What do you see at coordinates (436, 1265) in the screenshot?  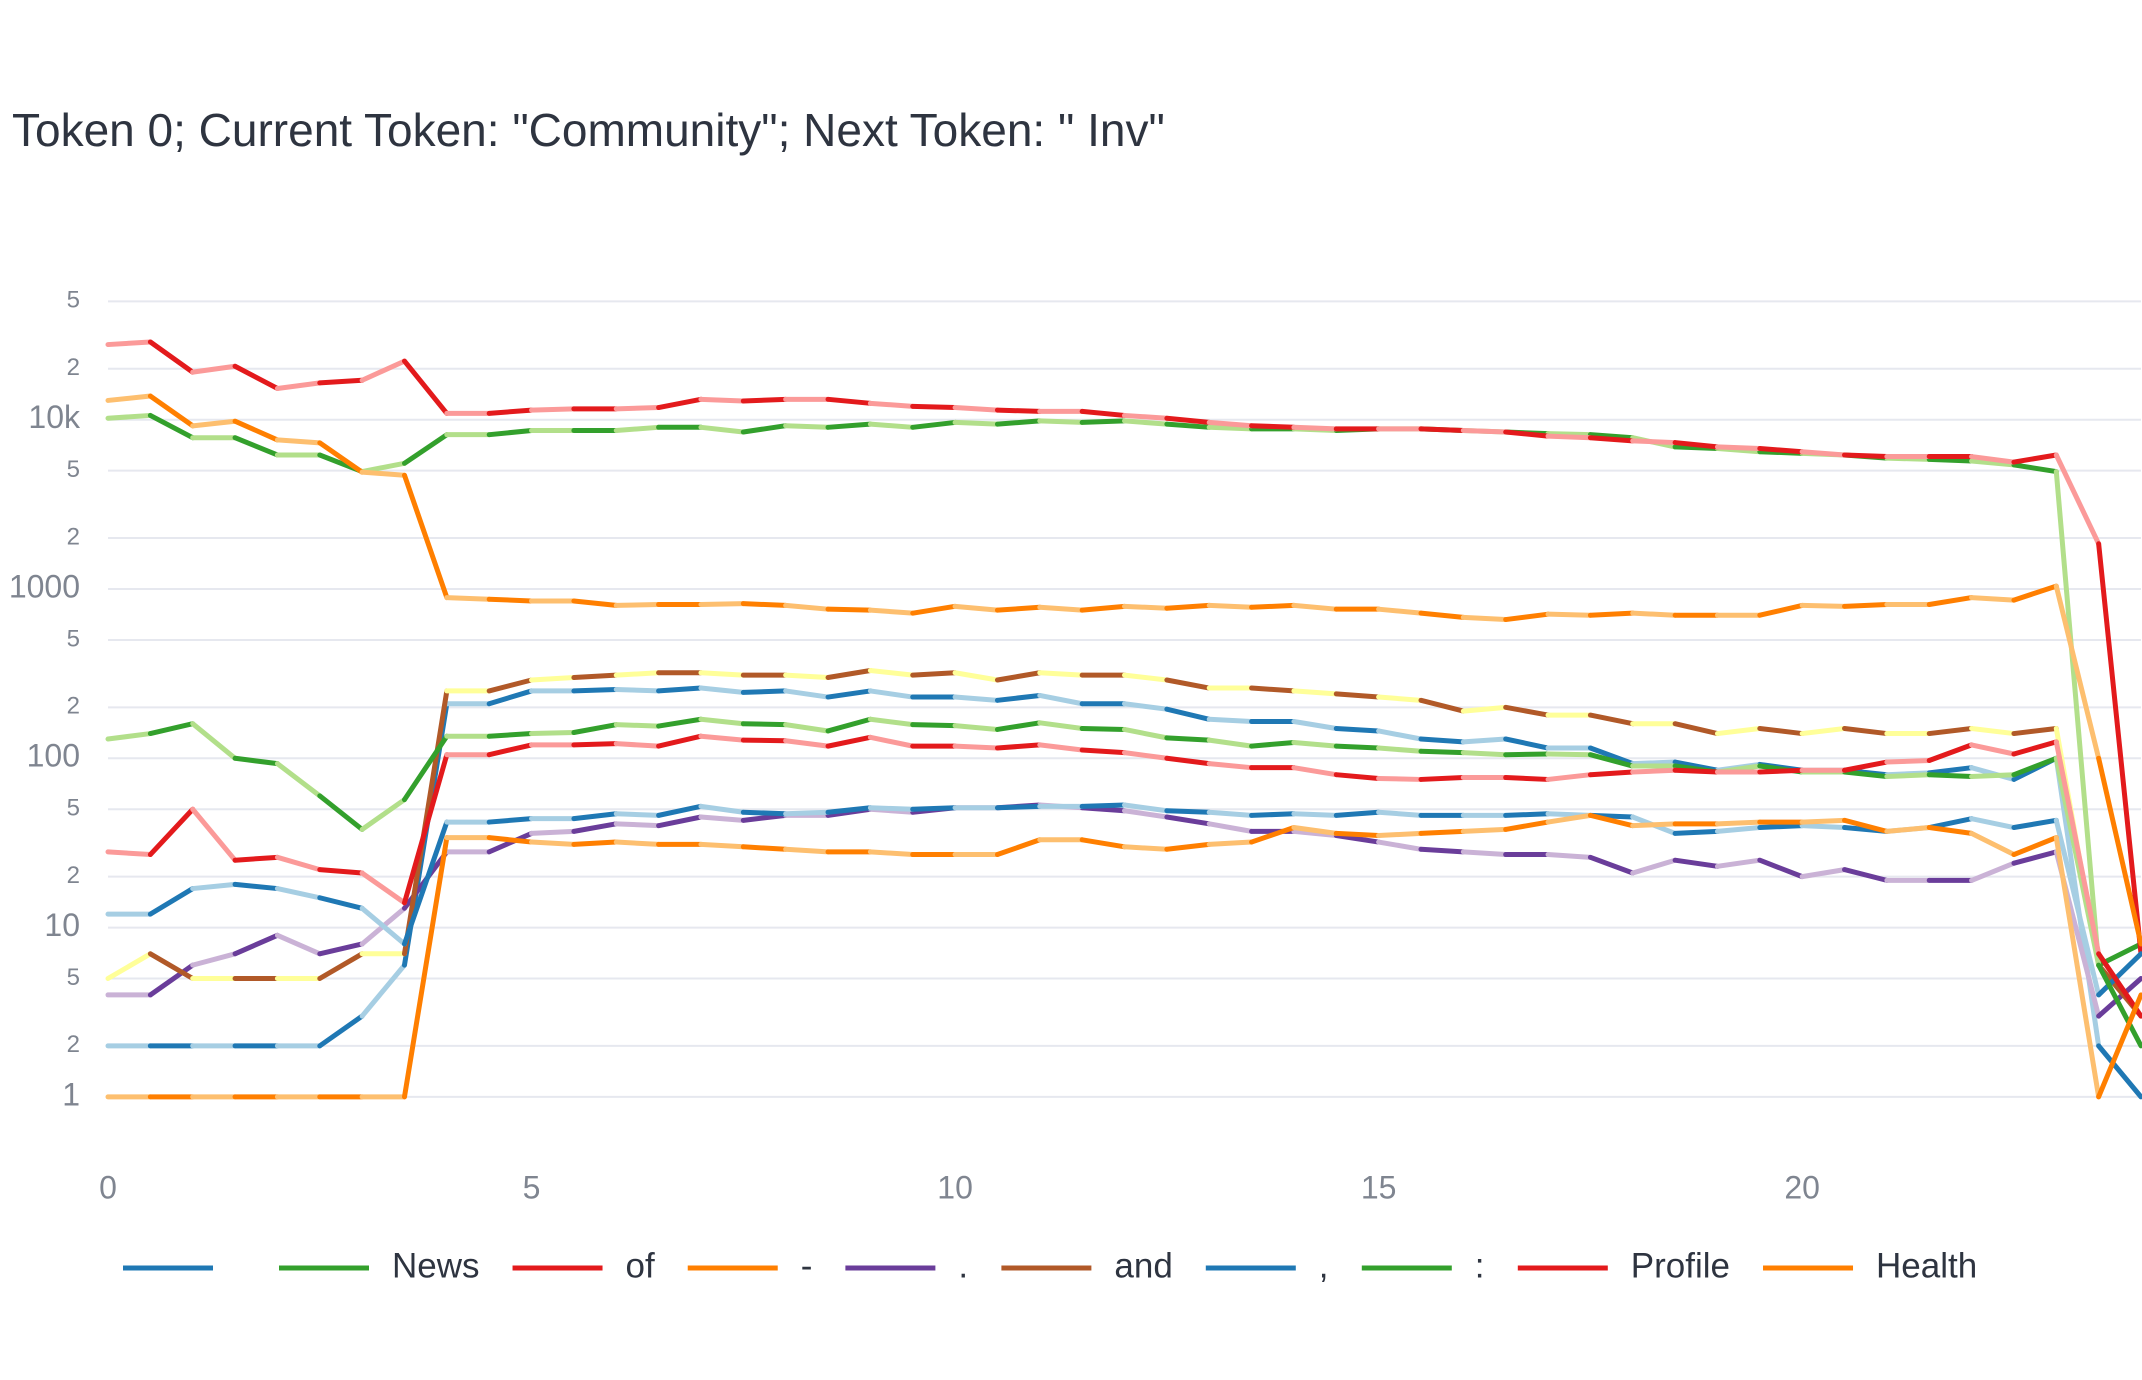 I see `legend-label: News` at bounding box center [436, 1265].